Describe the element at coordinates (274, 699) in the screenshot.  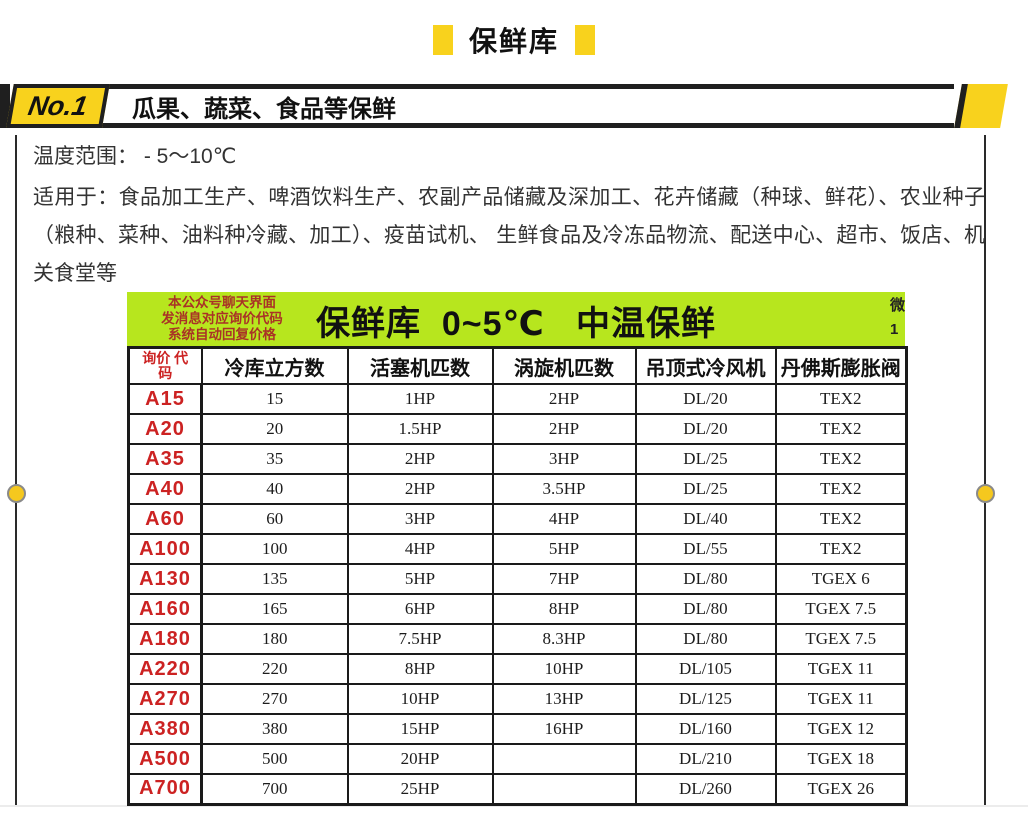
I see `spec-cell: 270` at that location.